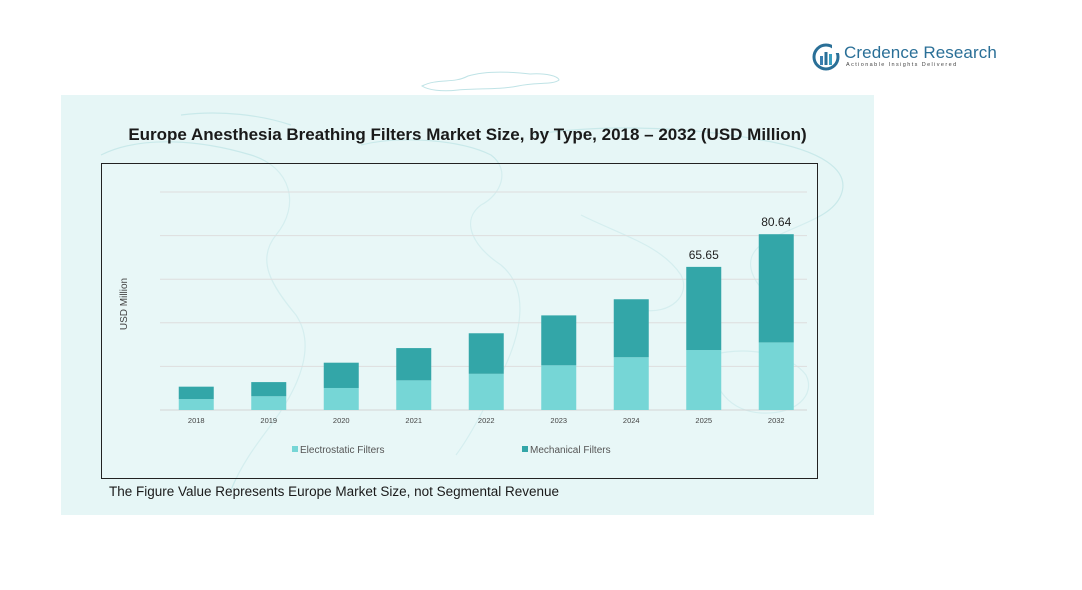 The image size is (1082, 590). Describe the element at coordinates (451, 450) in the screenshot. I see `chart-legend: Electrostatic Filters Mechanical Filters` at that location.